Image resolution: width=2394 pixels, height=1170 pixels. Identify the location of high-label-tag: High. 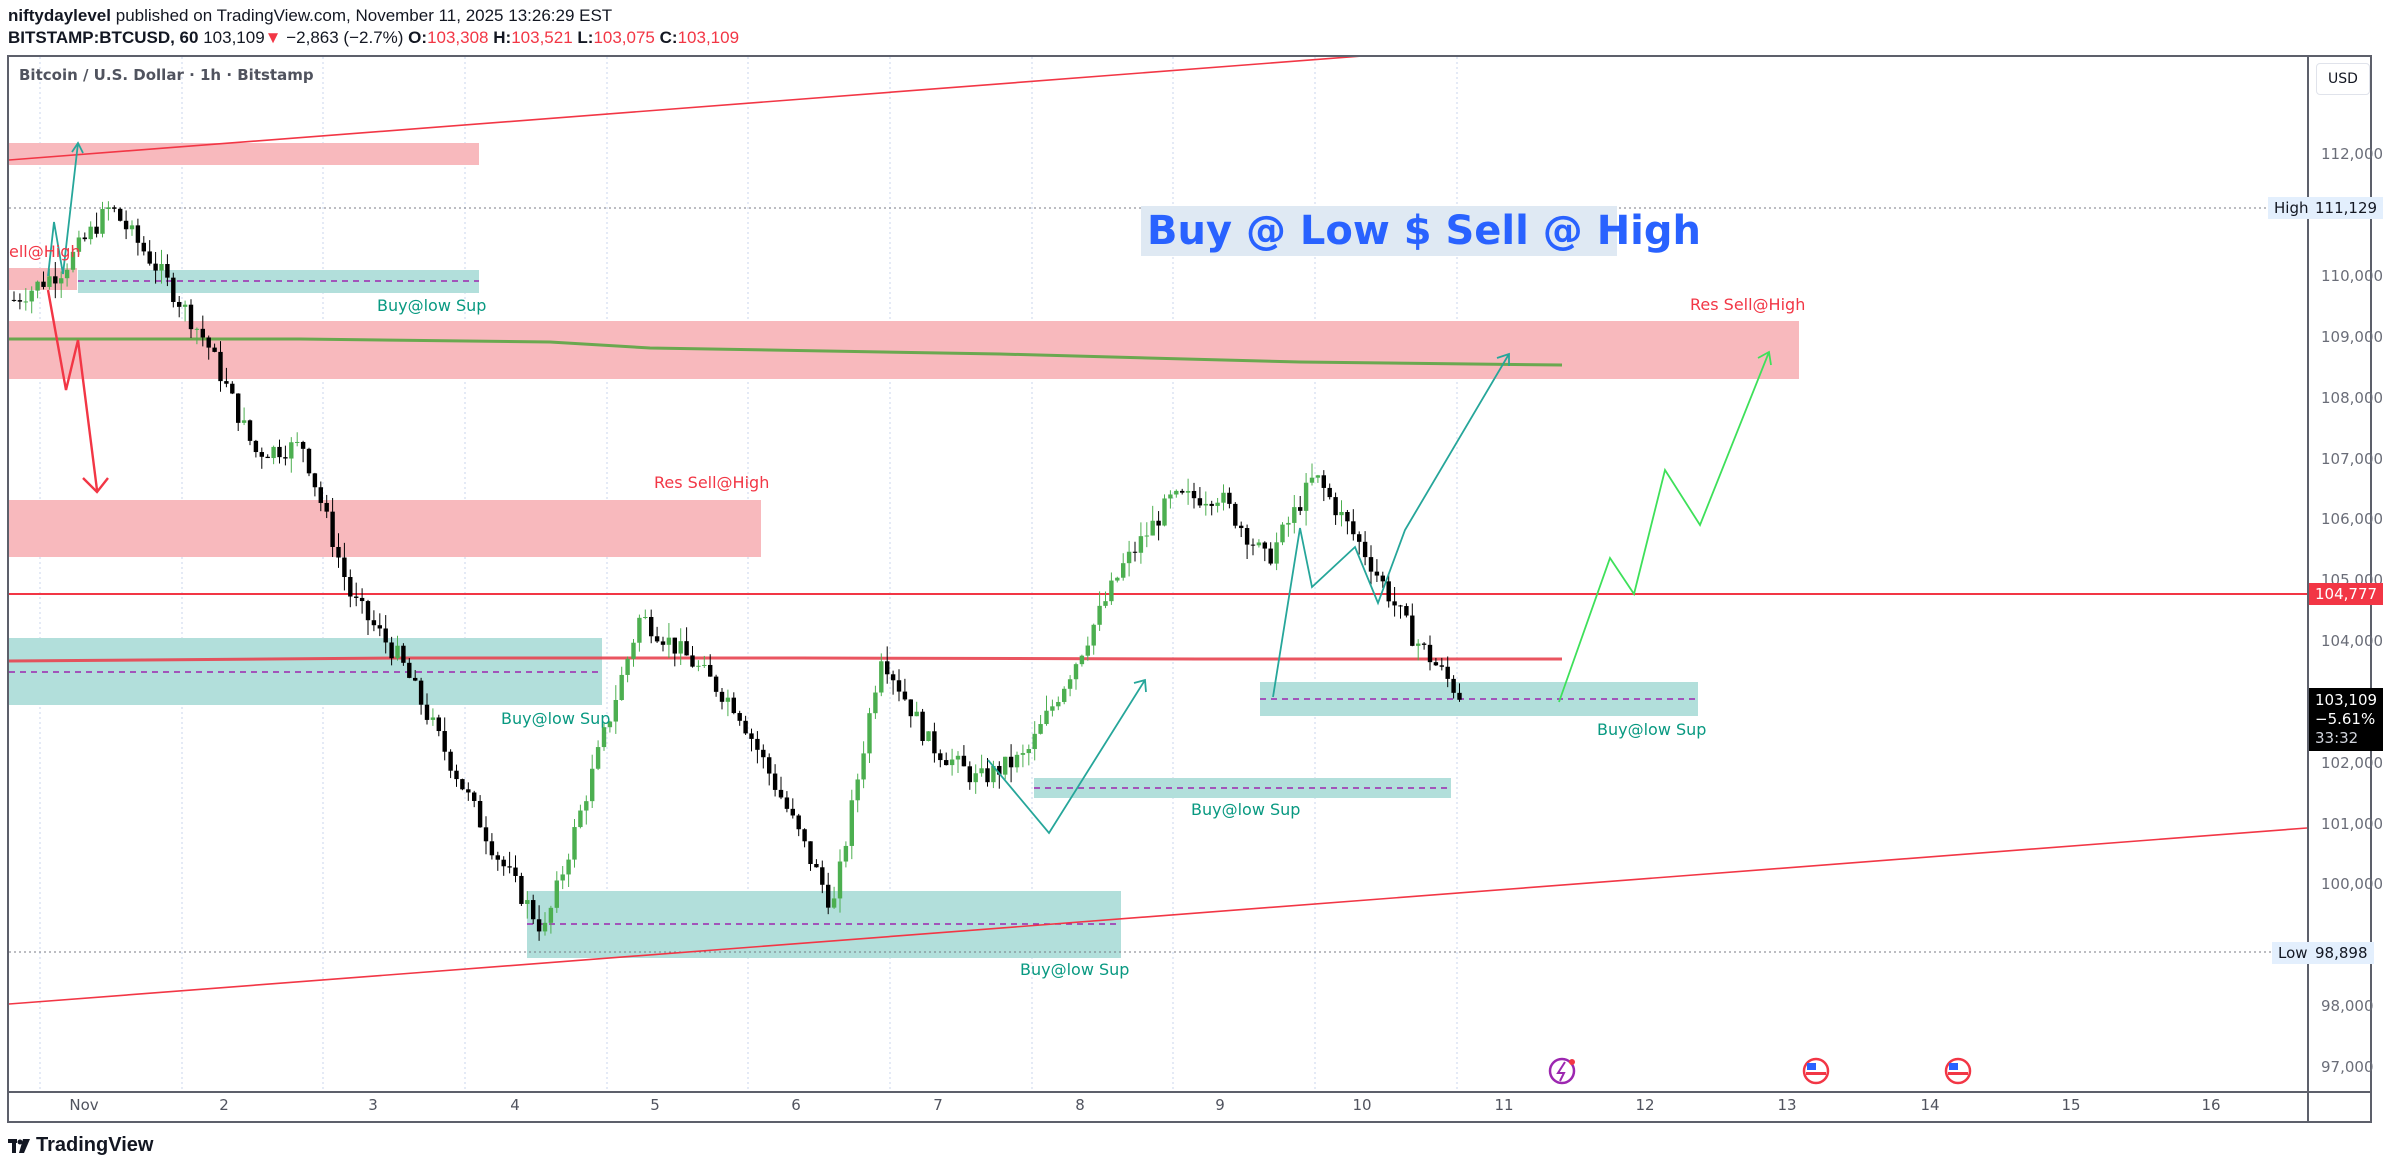
(2291, 208).